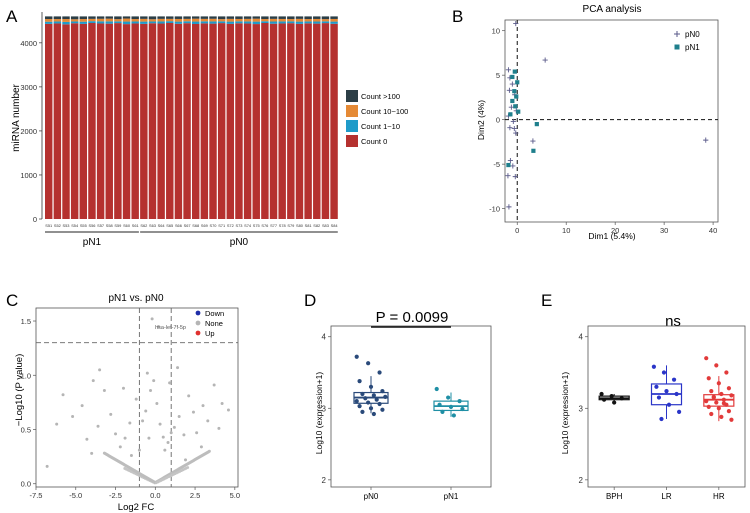 This screenshot has width=750, height=513. Describe the element at coordinates (28, 87) in the screenshot. I see `panel-a-ytick-label: 3000` at that location.